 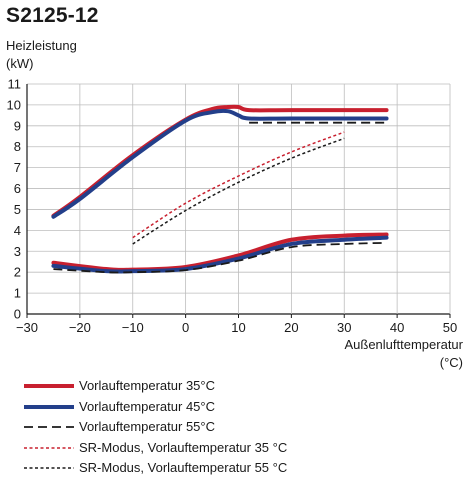 I want to click on legend-item: Vorlauftemperatur 45°C, so click(x=155, y=407).